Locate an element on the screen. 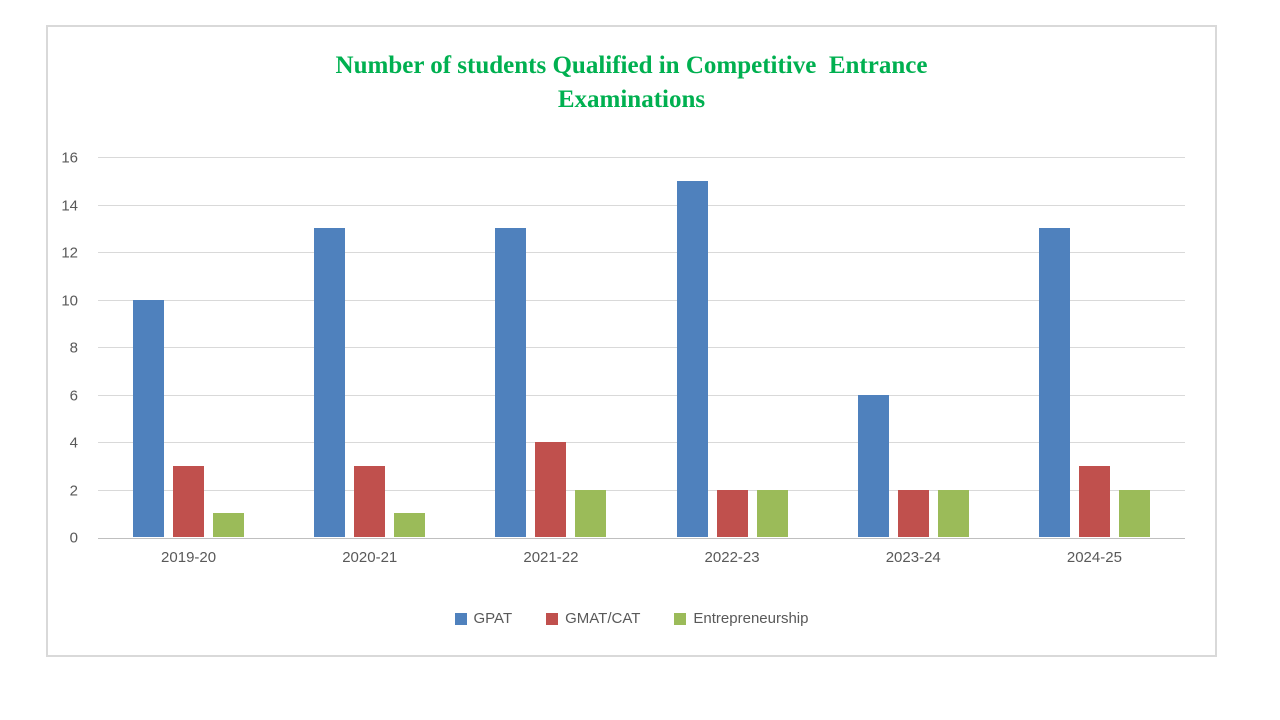 Image resolution: width=1280 pixels, height=720 pixels. y-axis: 0 2 4 6 8 10 12 14 16 is located at coordinates (57, 348).